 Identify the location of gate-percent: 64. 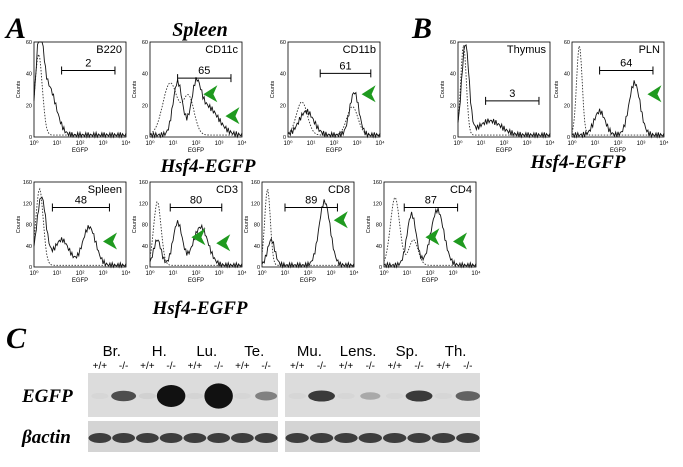
(626, 64).